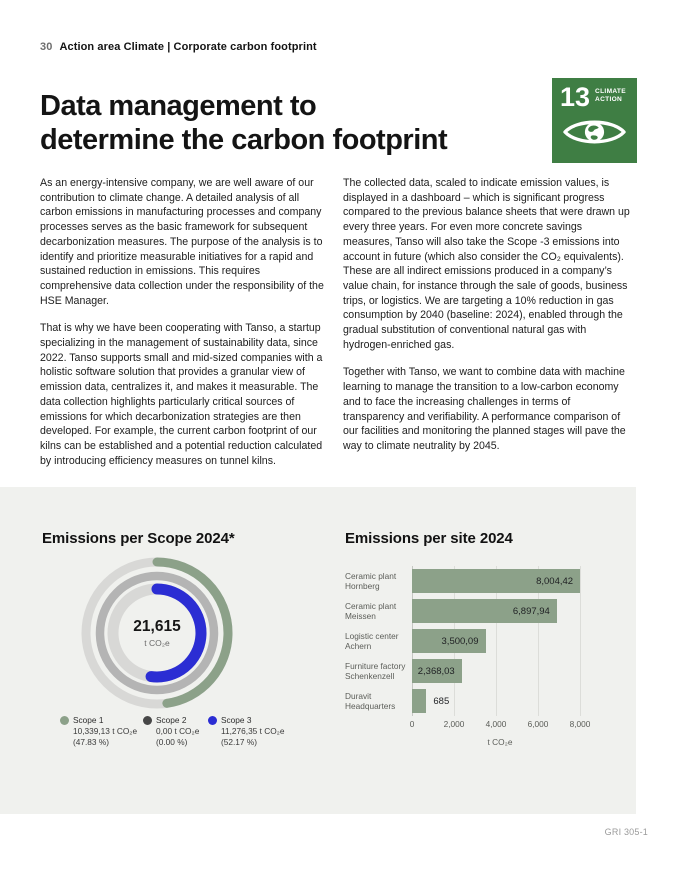  What do you see at coordinates (594, 132) in the screenshot?
I see `eye-globe-icon` at bounding box center [594, 132].